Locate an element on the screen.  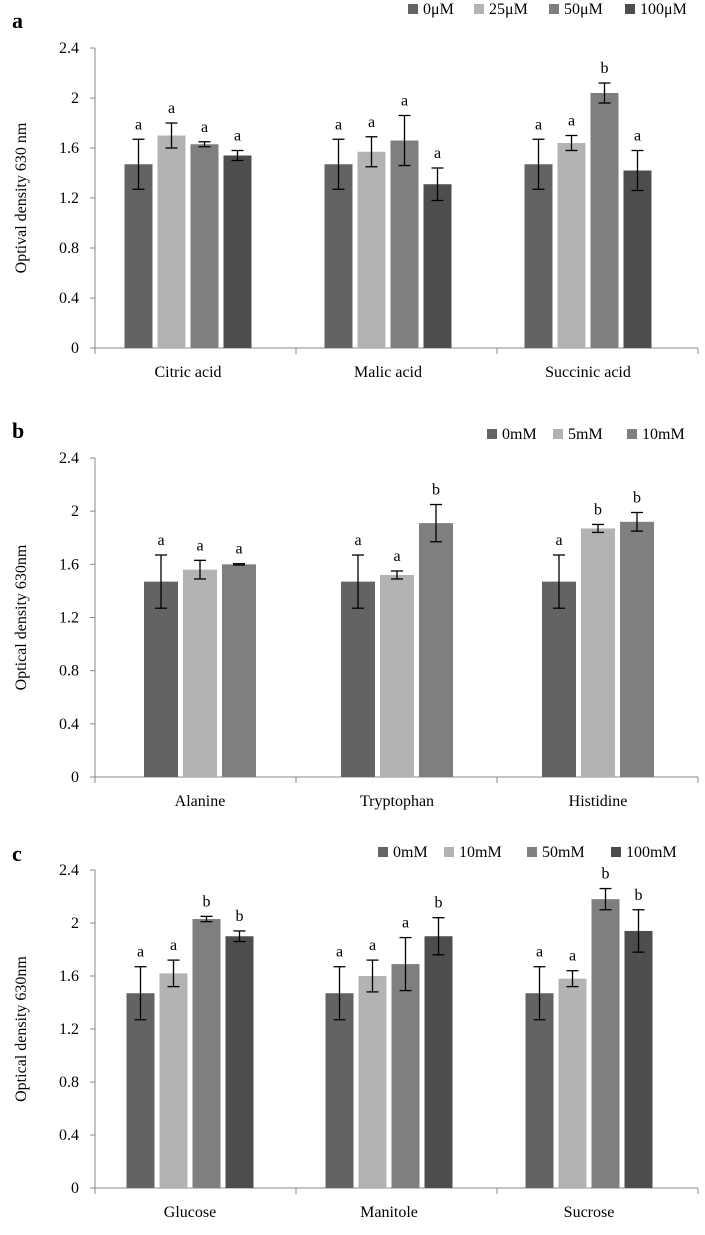
y-axis-label: Optical density 630nm is located at coordinates (21, 1029).